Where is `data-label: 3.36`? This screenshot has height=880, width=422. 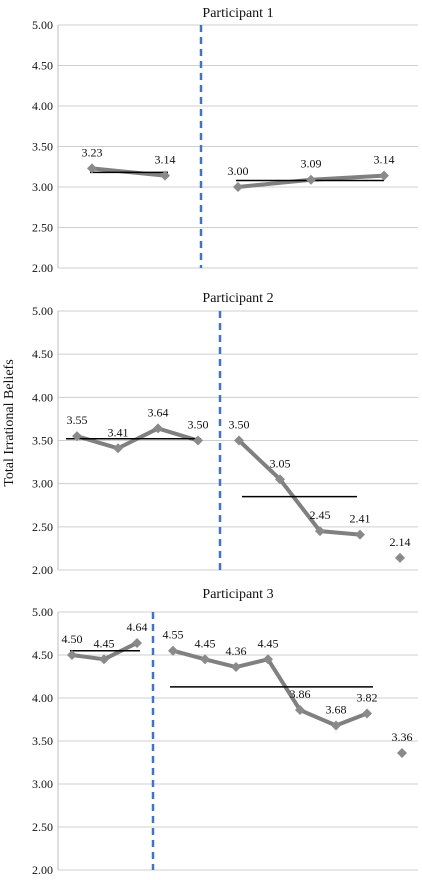 data-label: 3.36 is located at coordinates (402, 737).